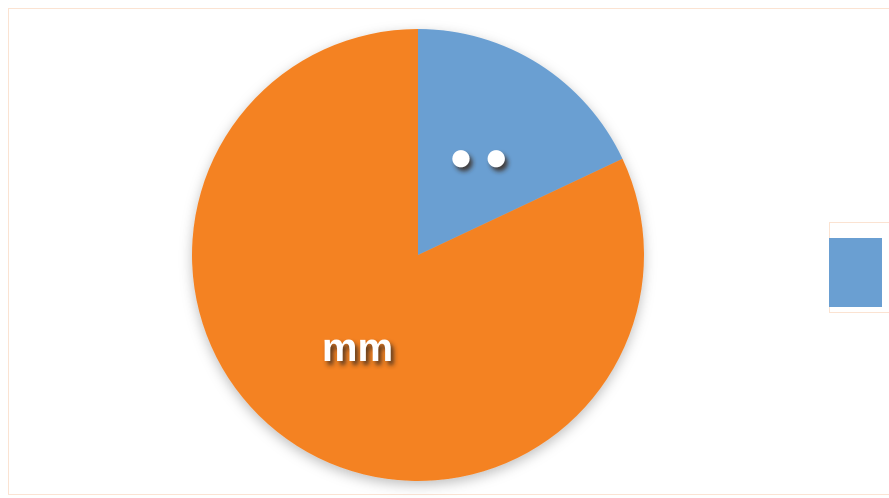 This screenshot has height=498, width=889. I want to click on legend, so click(859, 267).